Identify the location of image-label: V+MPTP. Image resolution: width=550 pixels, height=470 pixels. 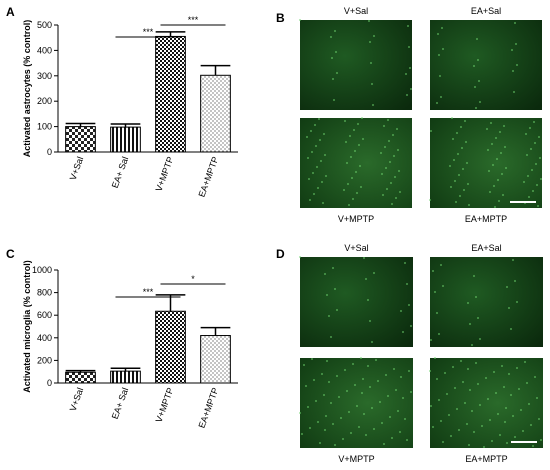
(356, 219).